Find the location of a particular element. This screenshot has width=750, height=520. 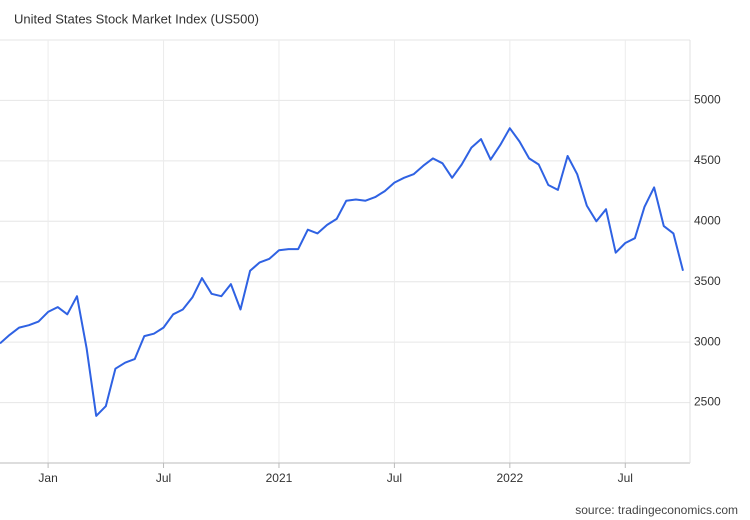

y-tick-label: 2500 is located at coordinates (707, 402).